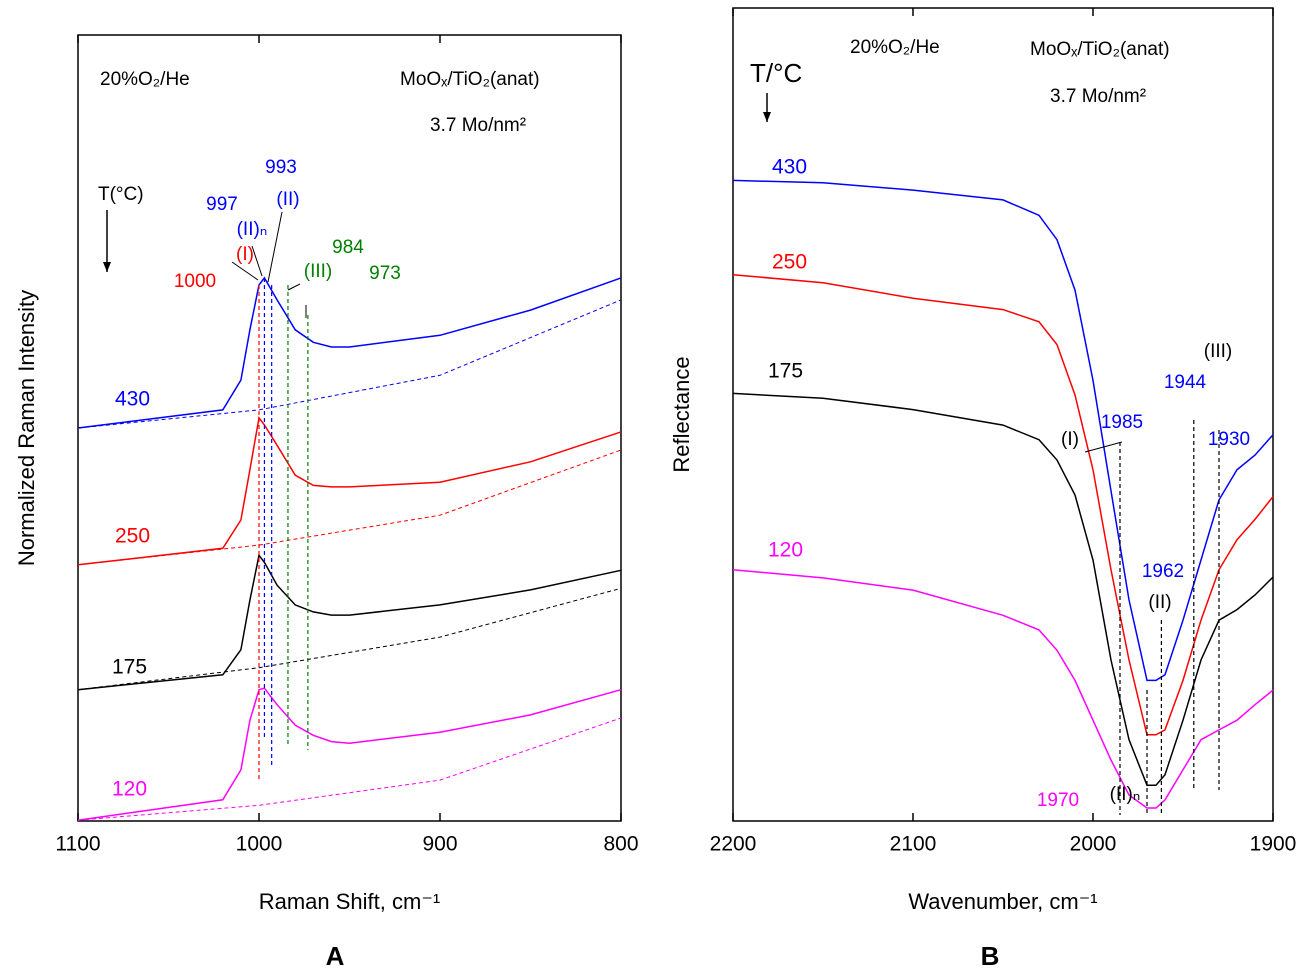 The width and height of the screenshot is (1309, 974). I want to click on y-axis-label: Reflectance, so click(681, 414).